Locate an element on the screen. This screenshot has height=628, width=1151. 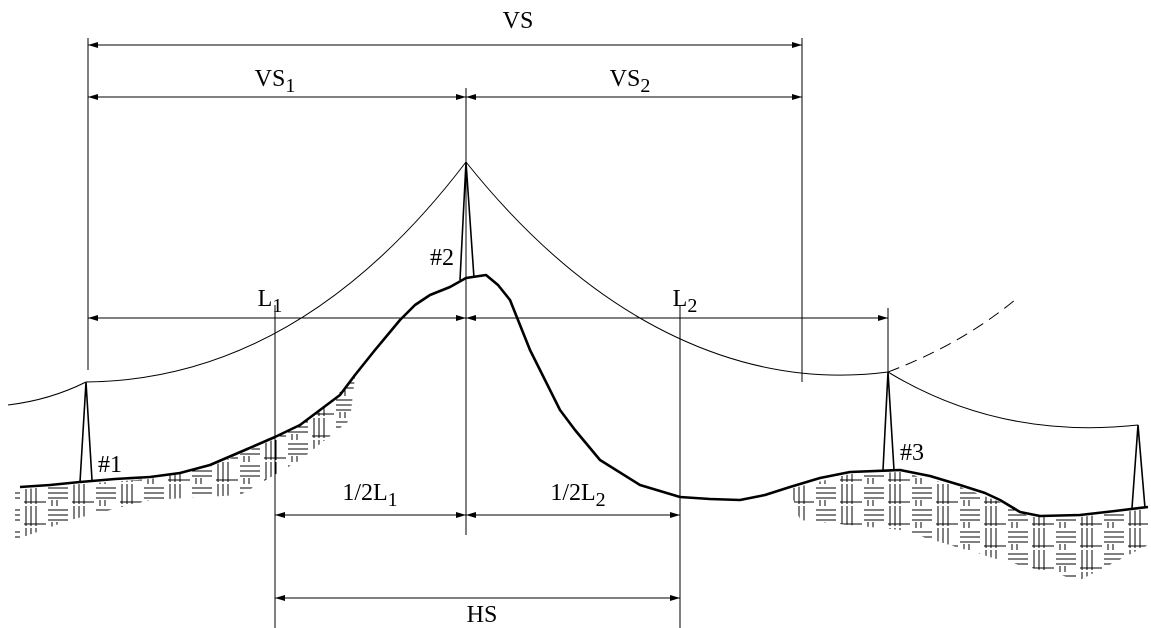
tower-label: #1 is located at coordinates (110, 465).